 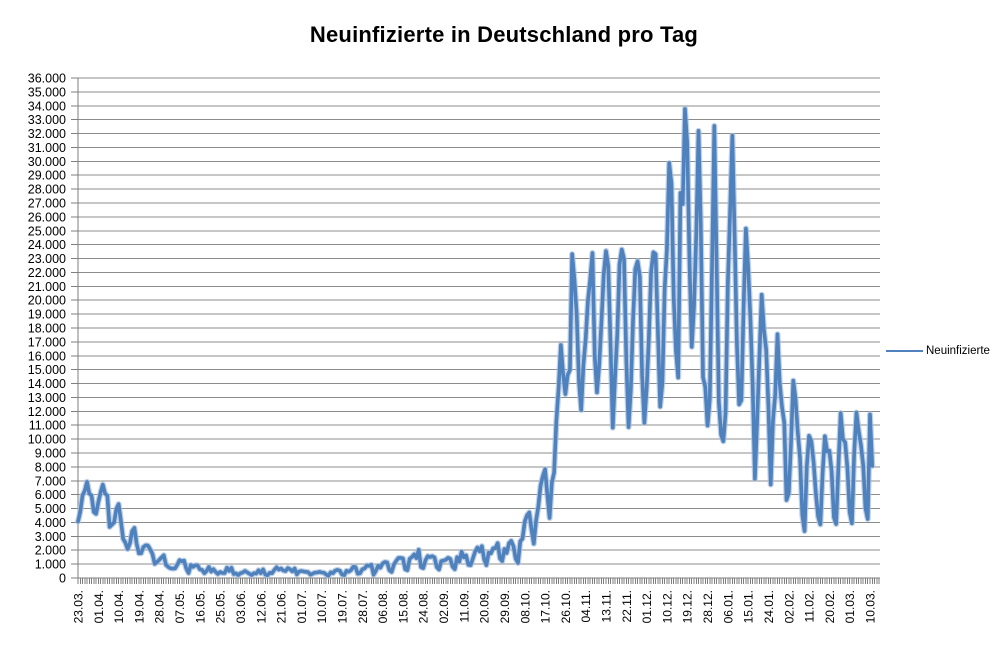 What do you see at coordinates (139, 606) in the screenshot?
I see `x-tick-label: 19.04.` at bounding box center [139, 606].